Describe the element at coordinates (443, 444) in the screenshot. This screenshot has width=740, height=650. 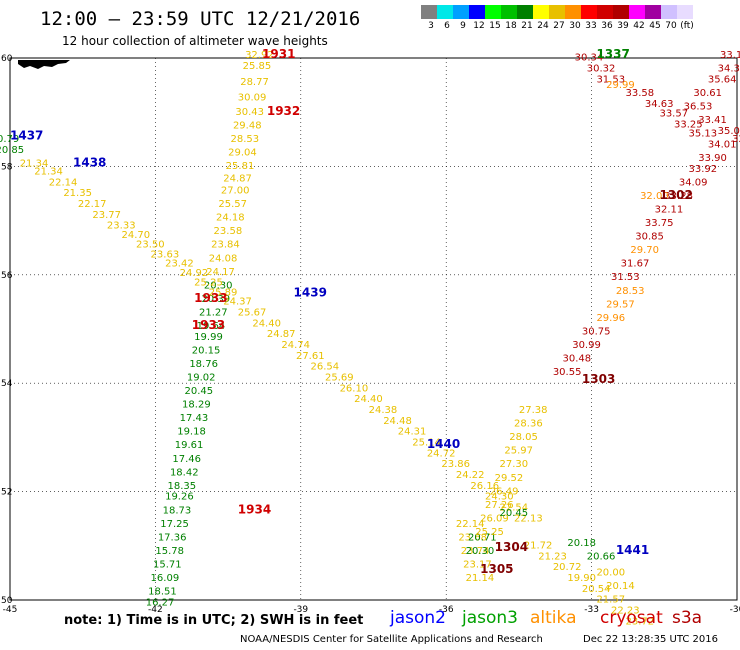
I see `pass-number-label: 1440` at that location.